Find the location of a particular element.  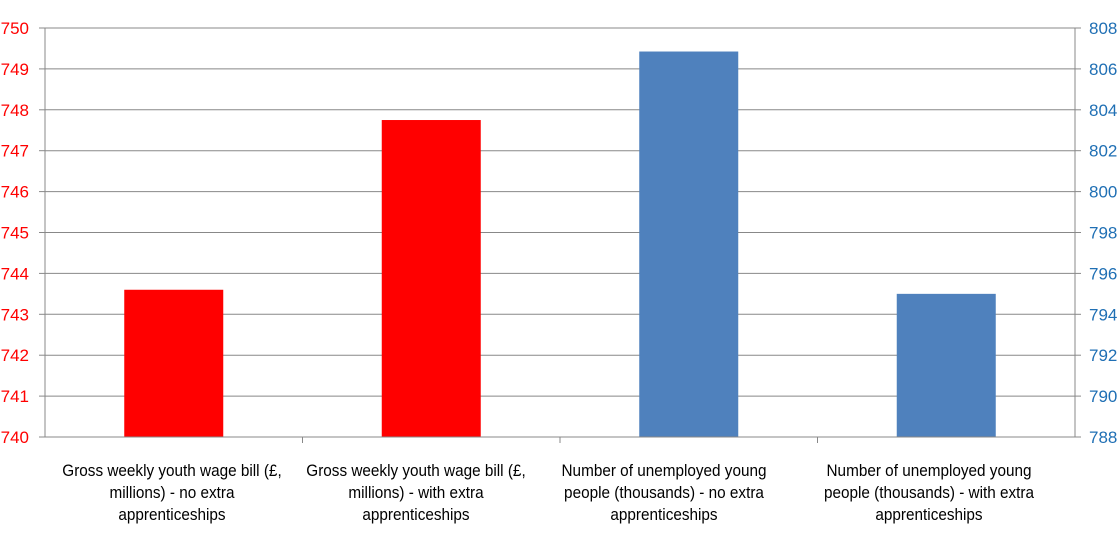

left-axis-tick-label: 746 is located at coordinates (15, 192).